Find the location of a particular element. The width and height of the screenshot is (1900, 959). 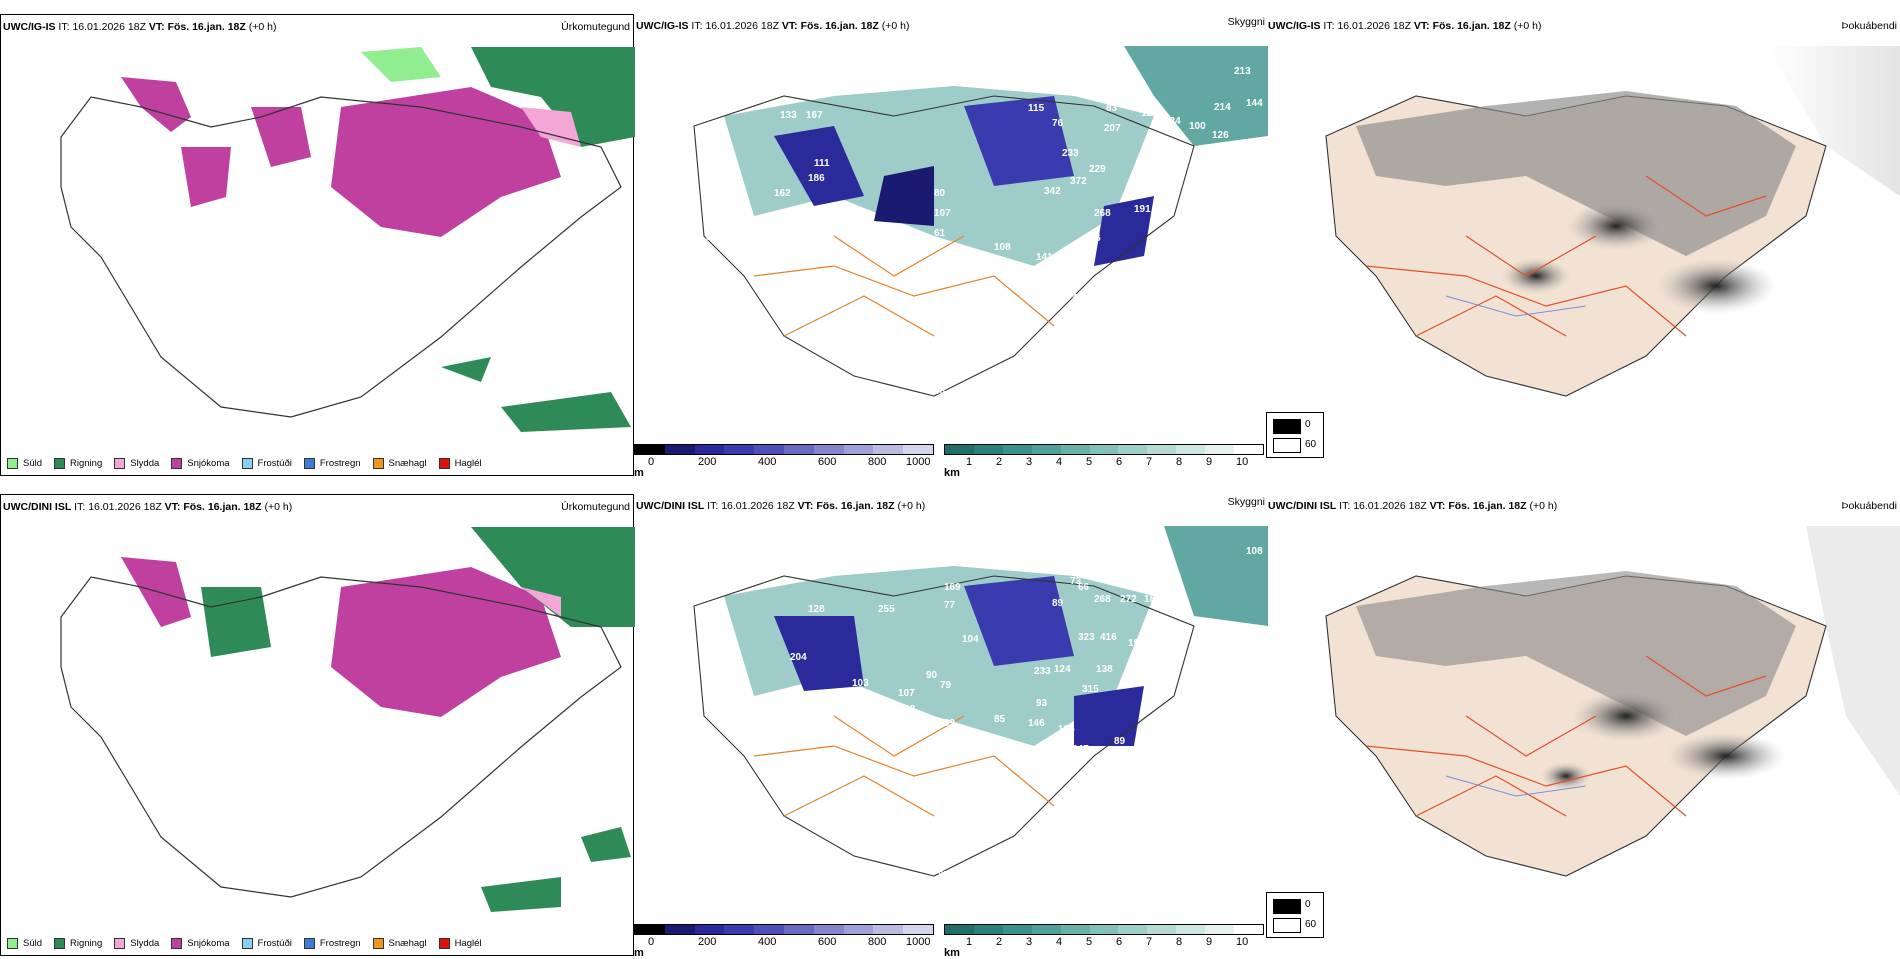

map-value: 167 is located at coordinates (1052, 285).